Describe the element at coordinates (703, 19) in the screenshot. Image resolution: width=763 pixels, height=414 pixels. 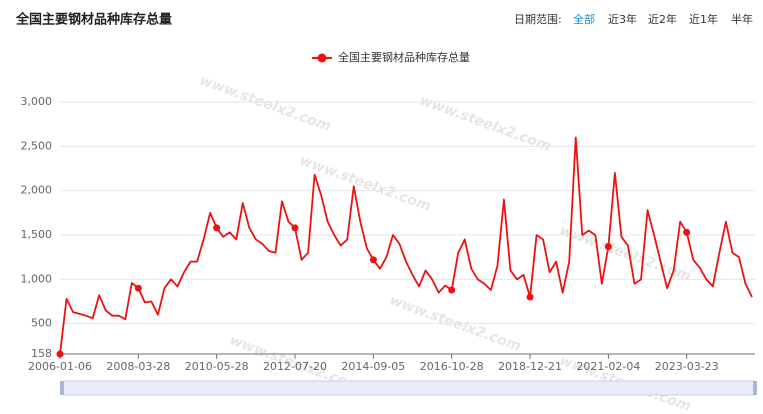
I see `range-option: 近1年` at that location.